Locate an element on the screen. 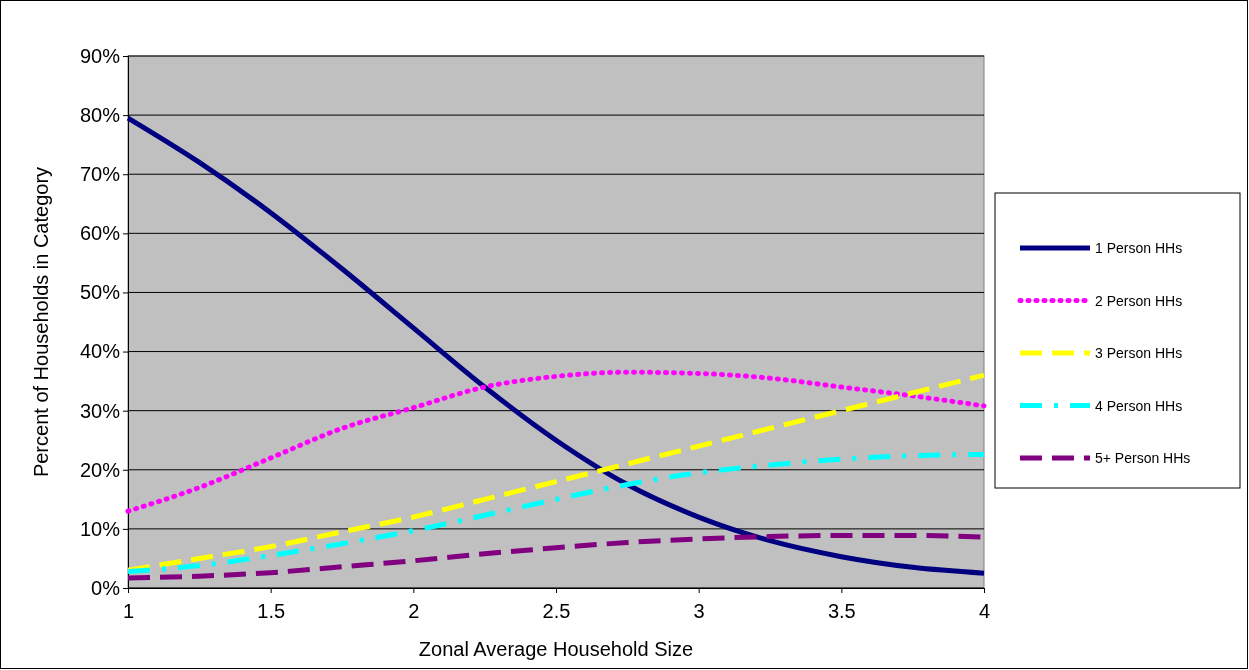 This screenshot has width=1249, height=670. y-tick-label: 60% is located at coordinates (100, 233).